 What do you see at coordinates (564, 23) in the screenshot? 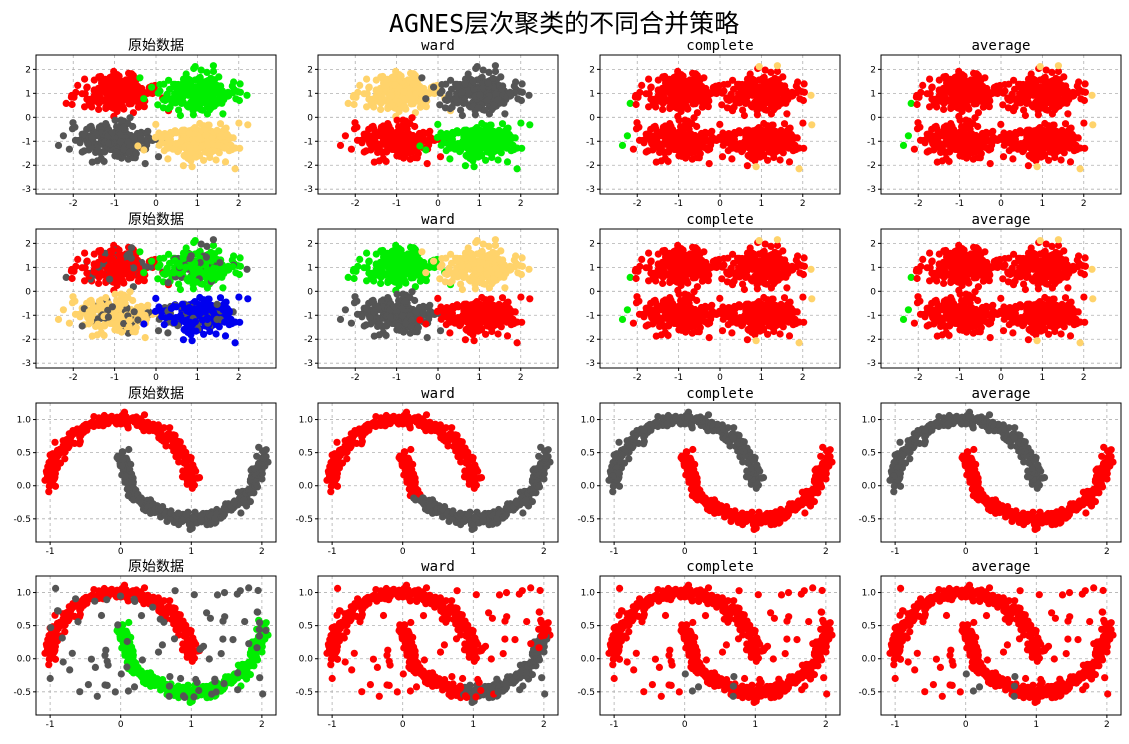
I see `figure-title: AGNES层次聚类的不同合并策略` at bounding box center [564, 23].